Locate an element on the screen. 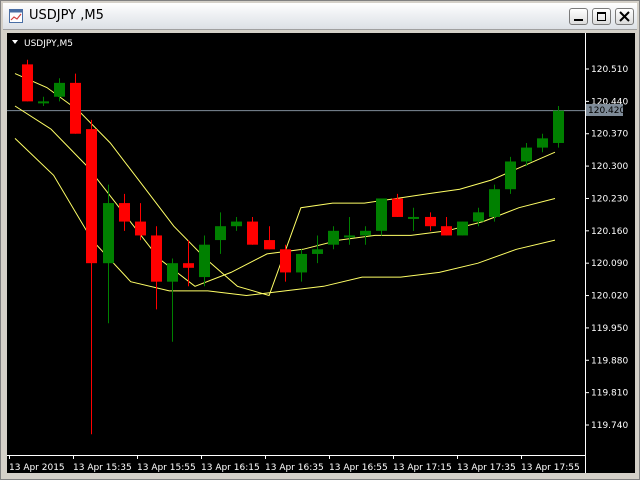 This screenshot has width=640, height=480. current-price-tag is located at coordinates (604, 110).